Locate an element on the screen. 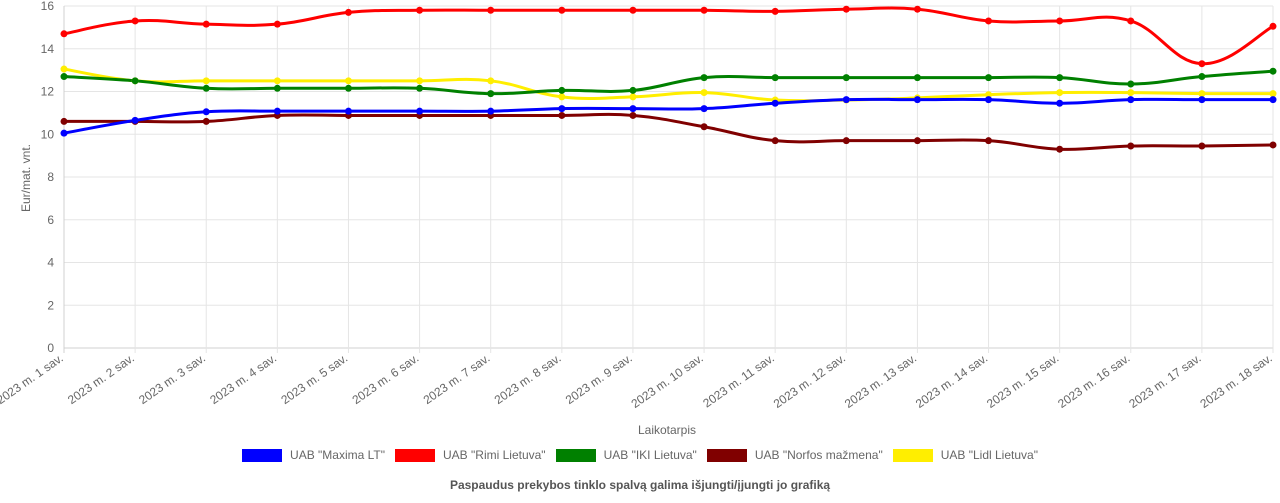  legend-item: UAB "IKI Lietuva" is located at coordinates (626, 455).